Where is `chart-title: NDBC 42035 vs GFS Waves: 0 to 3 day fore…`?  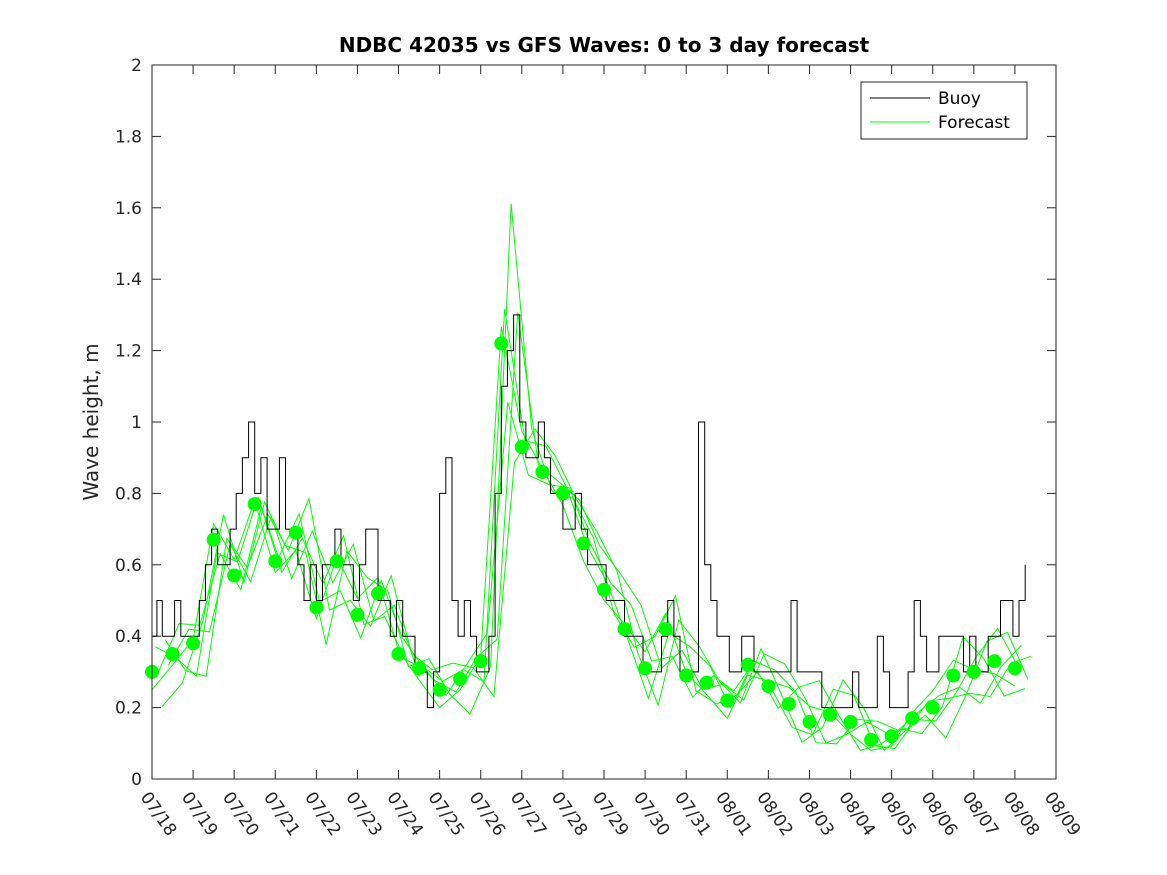
chart-title: NDBC 42035 vs GFS Waves: 0 to 3 day fore… is located at coordinates (604, 45).